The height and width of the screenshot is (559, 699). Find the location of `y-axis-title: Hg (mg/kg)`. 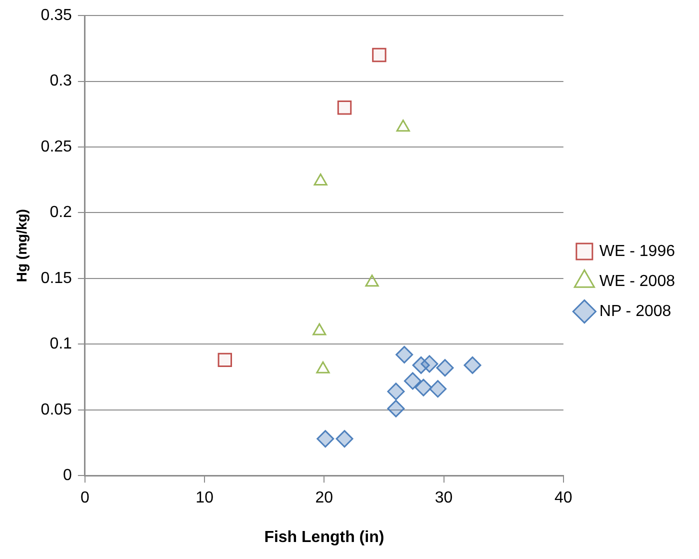

y-axis-title: Hg (mg/kg) is located at coordinates (21, 245).